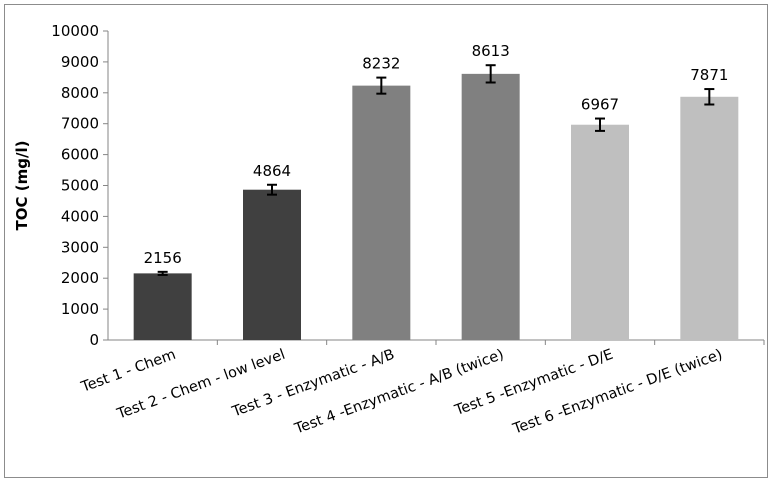 The height and width of the screenshot is (482, 774). Describe the element at coordinates (80, 278) in the screenshot. I see `y-tick-label: 2000` at that location.